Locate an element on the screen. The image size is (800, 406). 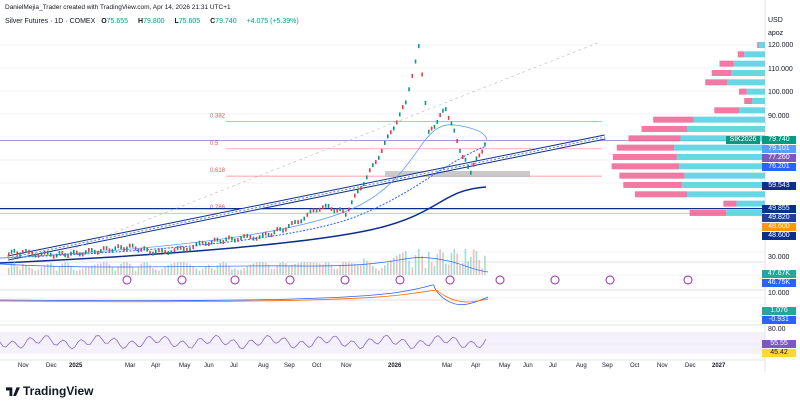
time-label: Oct is located at coordinates (317, 366).